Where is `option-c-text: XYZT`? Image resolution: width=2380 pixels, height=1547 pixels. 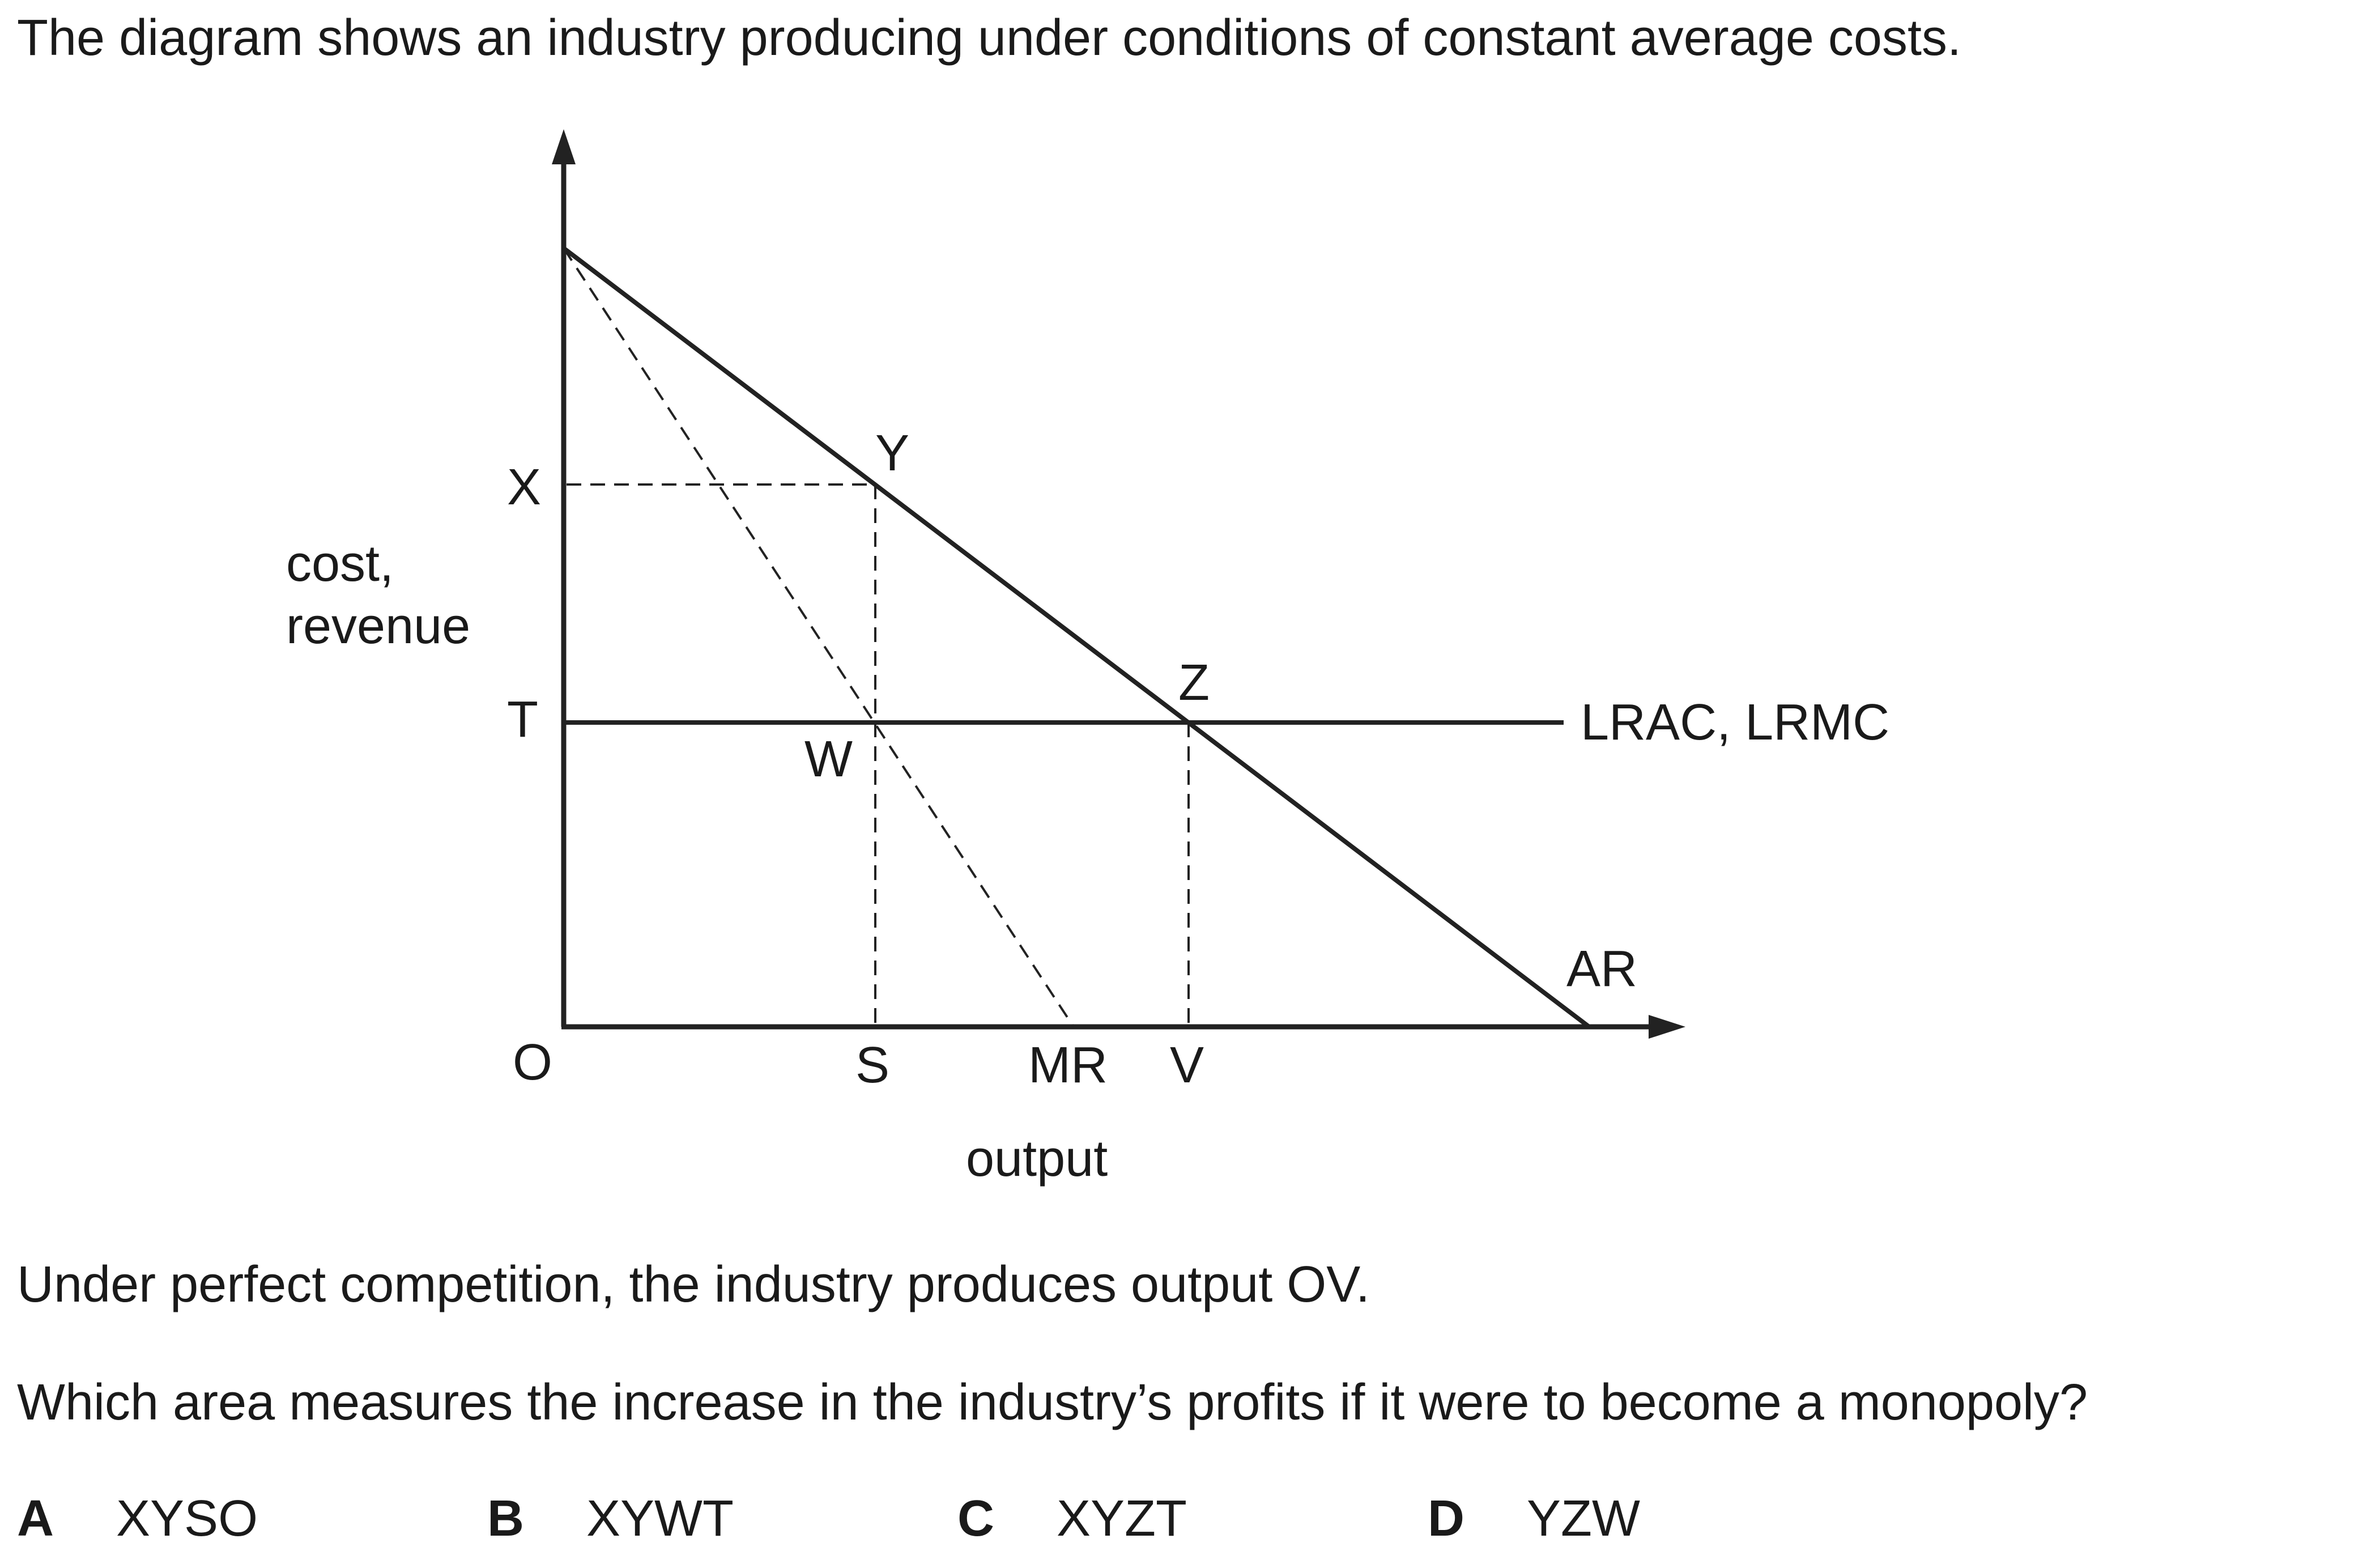 option-c-text: XYZT is located at coordinates (1122, 1518).